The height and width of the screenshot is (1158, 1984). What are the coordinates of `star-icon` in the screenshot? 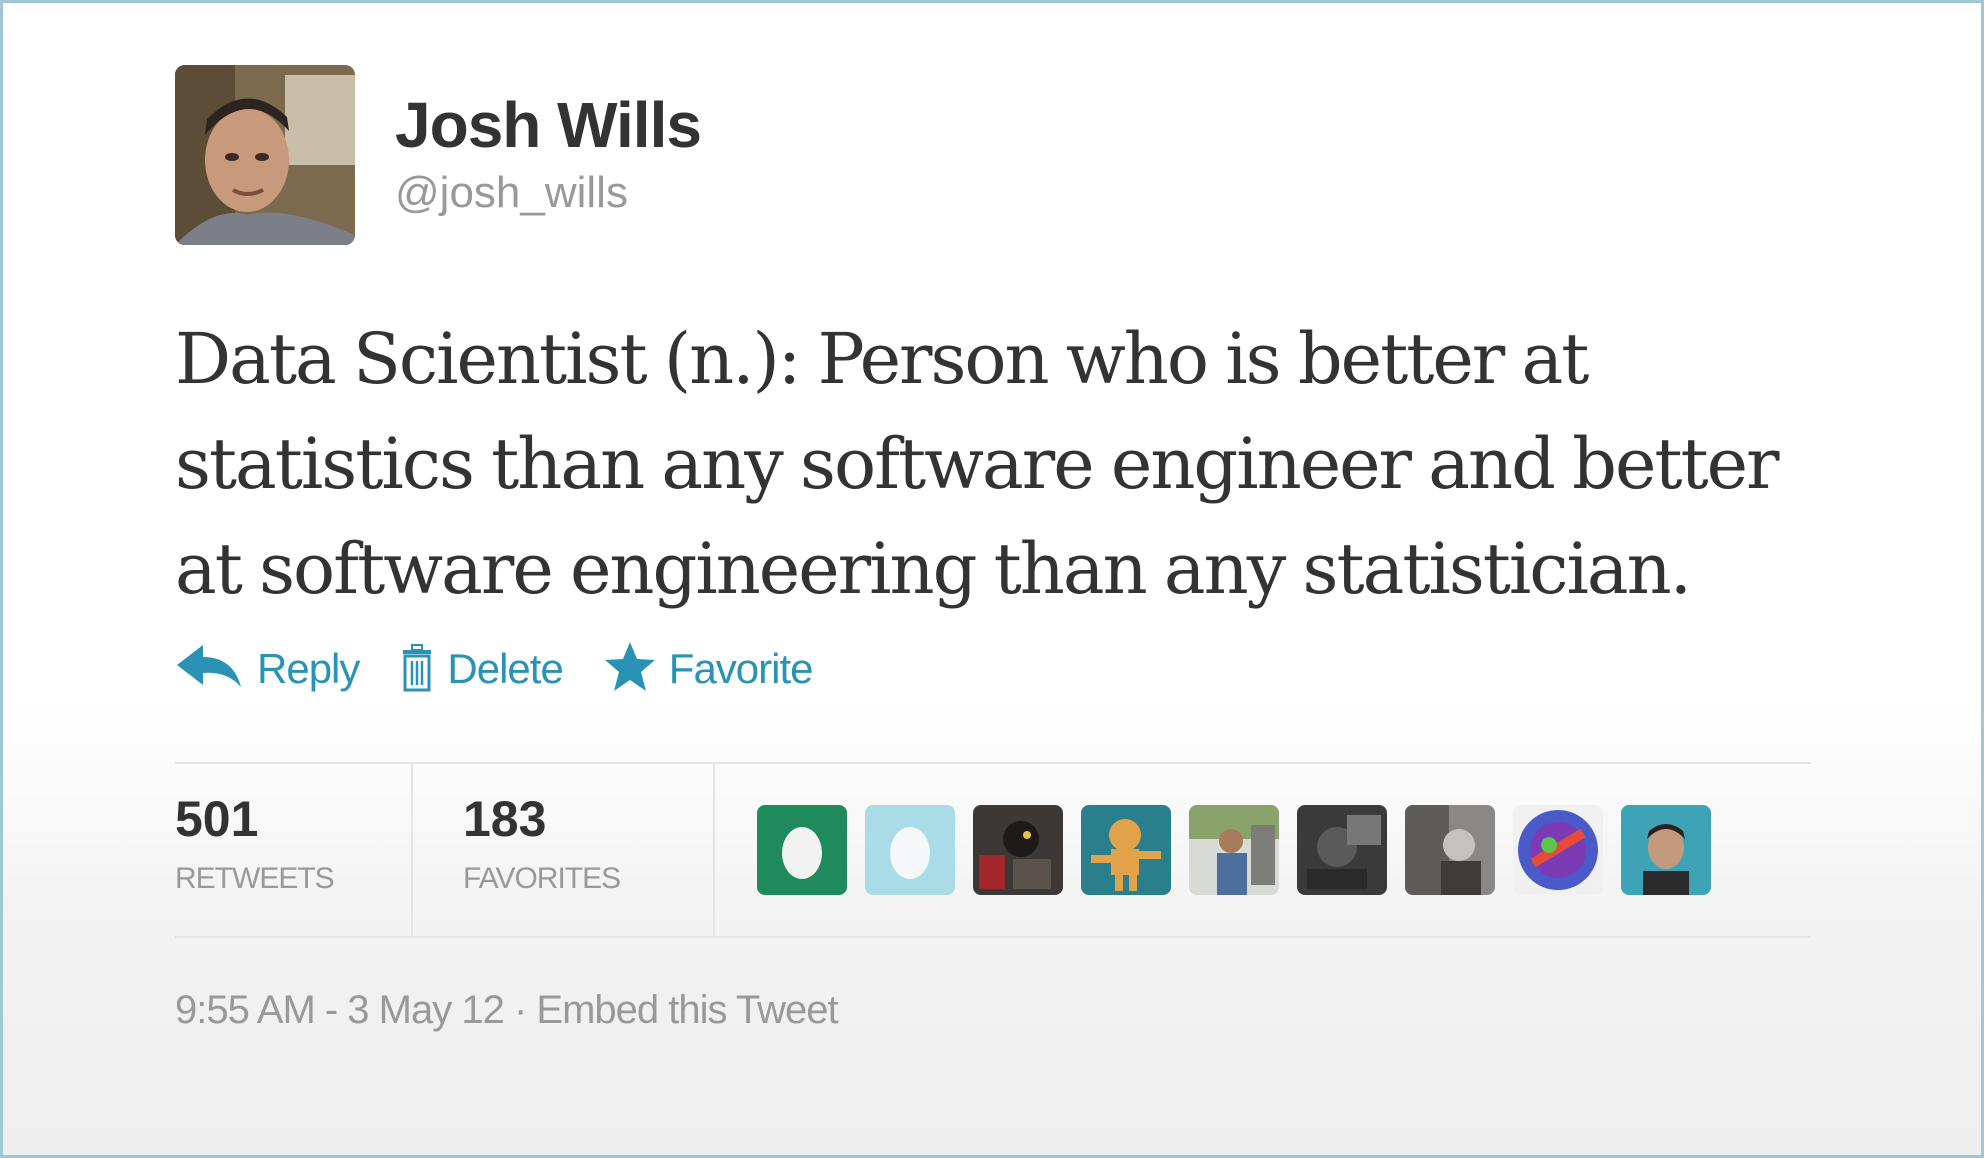 It's located at (630, 669).